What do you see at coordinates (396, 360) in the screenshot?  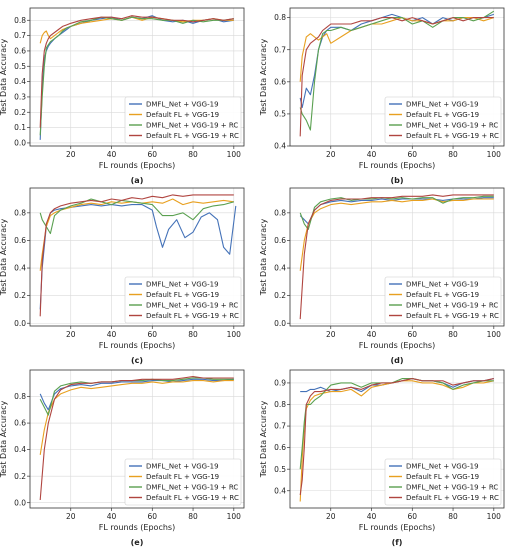 I see `panel-label: (d)` at bounding box center [396, 360].